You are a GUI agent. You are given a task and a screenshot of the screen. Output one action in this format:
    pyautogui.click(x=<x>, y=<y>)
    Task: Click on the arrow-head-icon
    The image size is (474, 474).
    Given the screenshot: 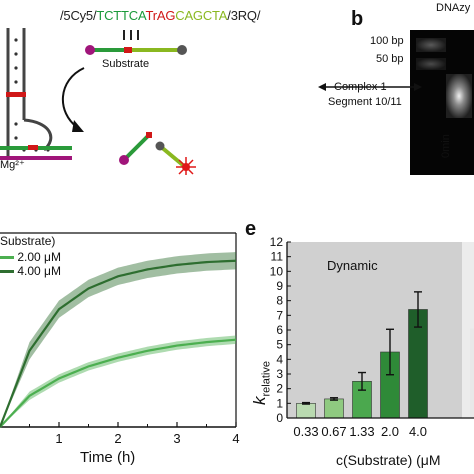 What is the action you would take?
    pyautogui.click(x=78, y=126)
    